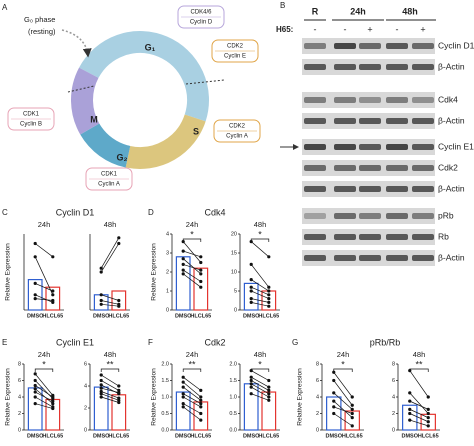 The width and height of the screenshot is (474, 446). Describe the element at coordinates (235, 57) in the screenshot. I see `complex-cyclin: Cyclin E` at that location.